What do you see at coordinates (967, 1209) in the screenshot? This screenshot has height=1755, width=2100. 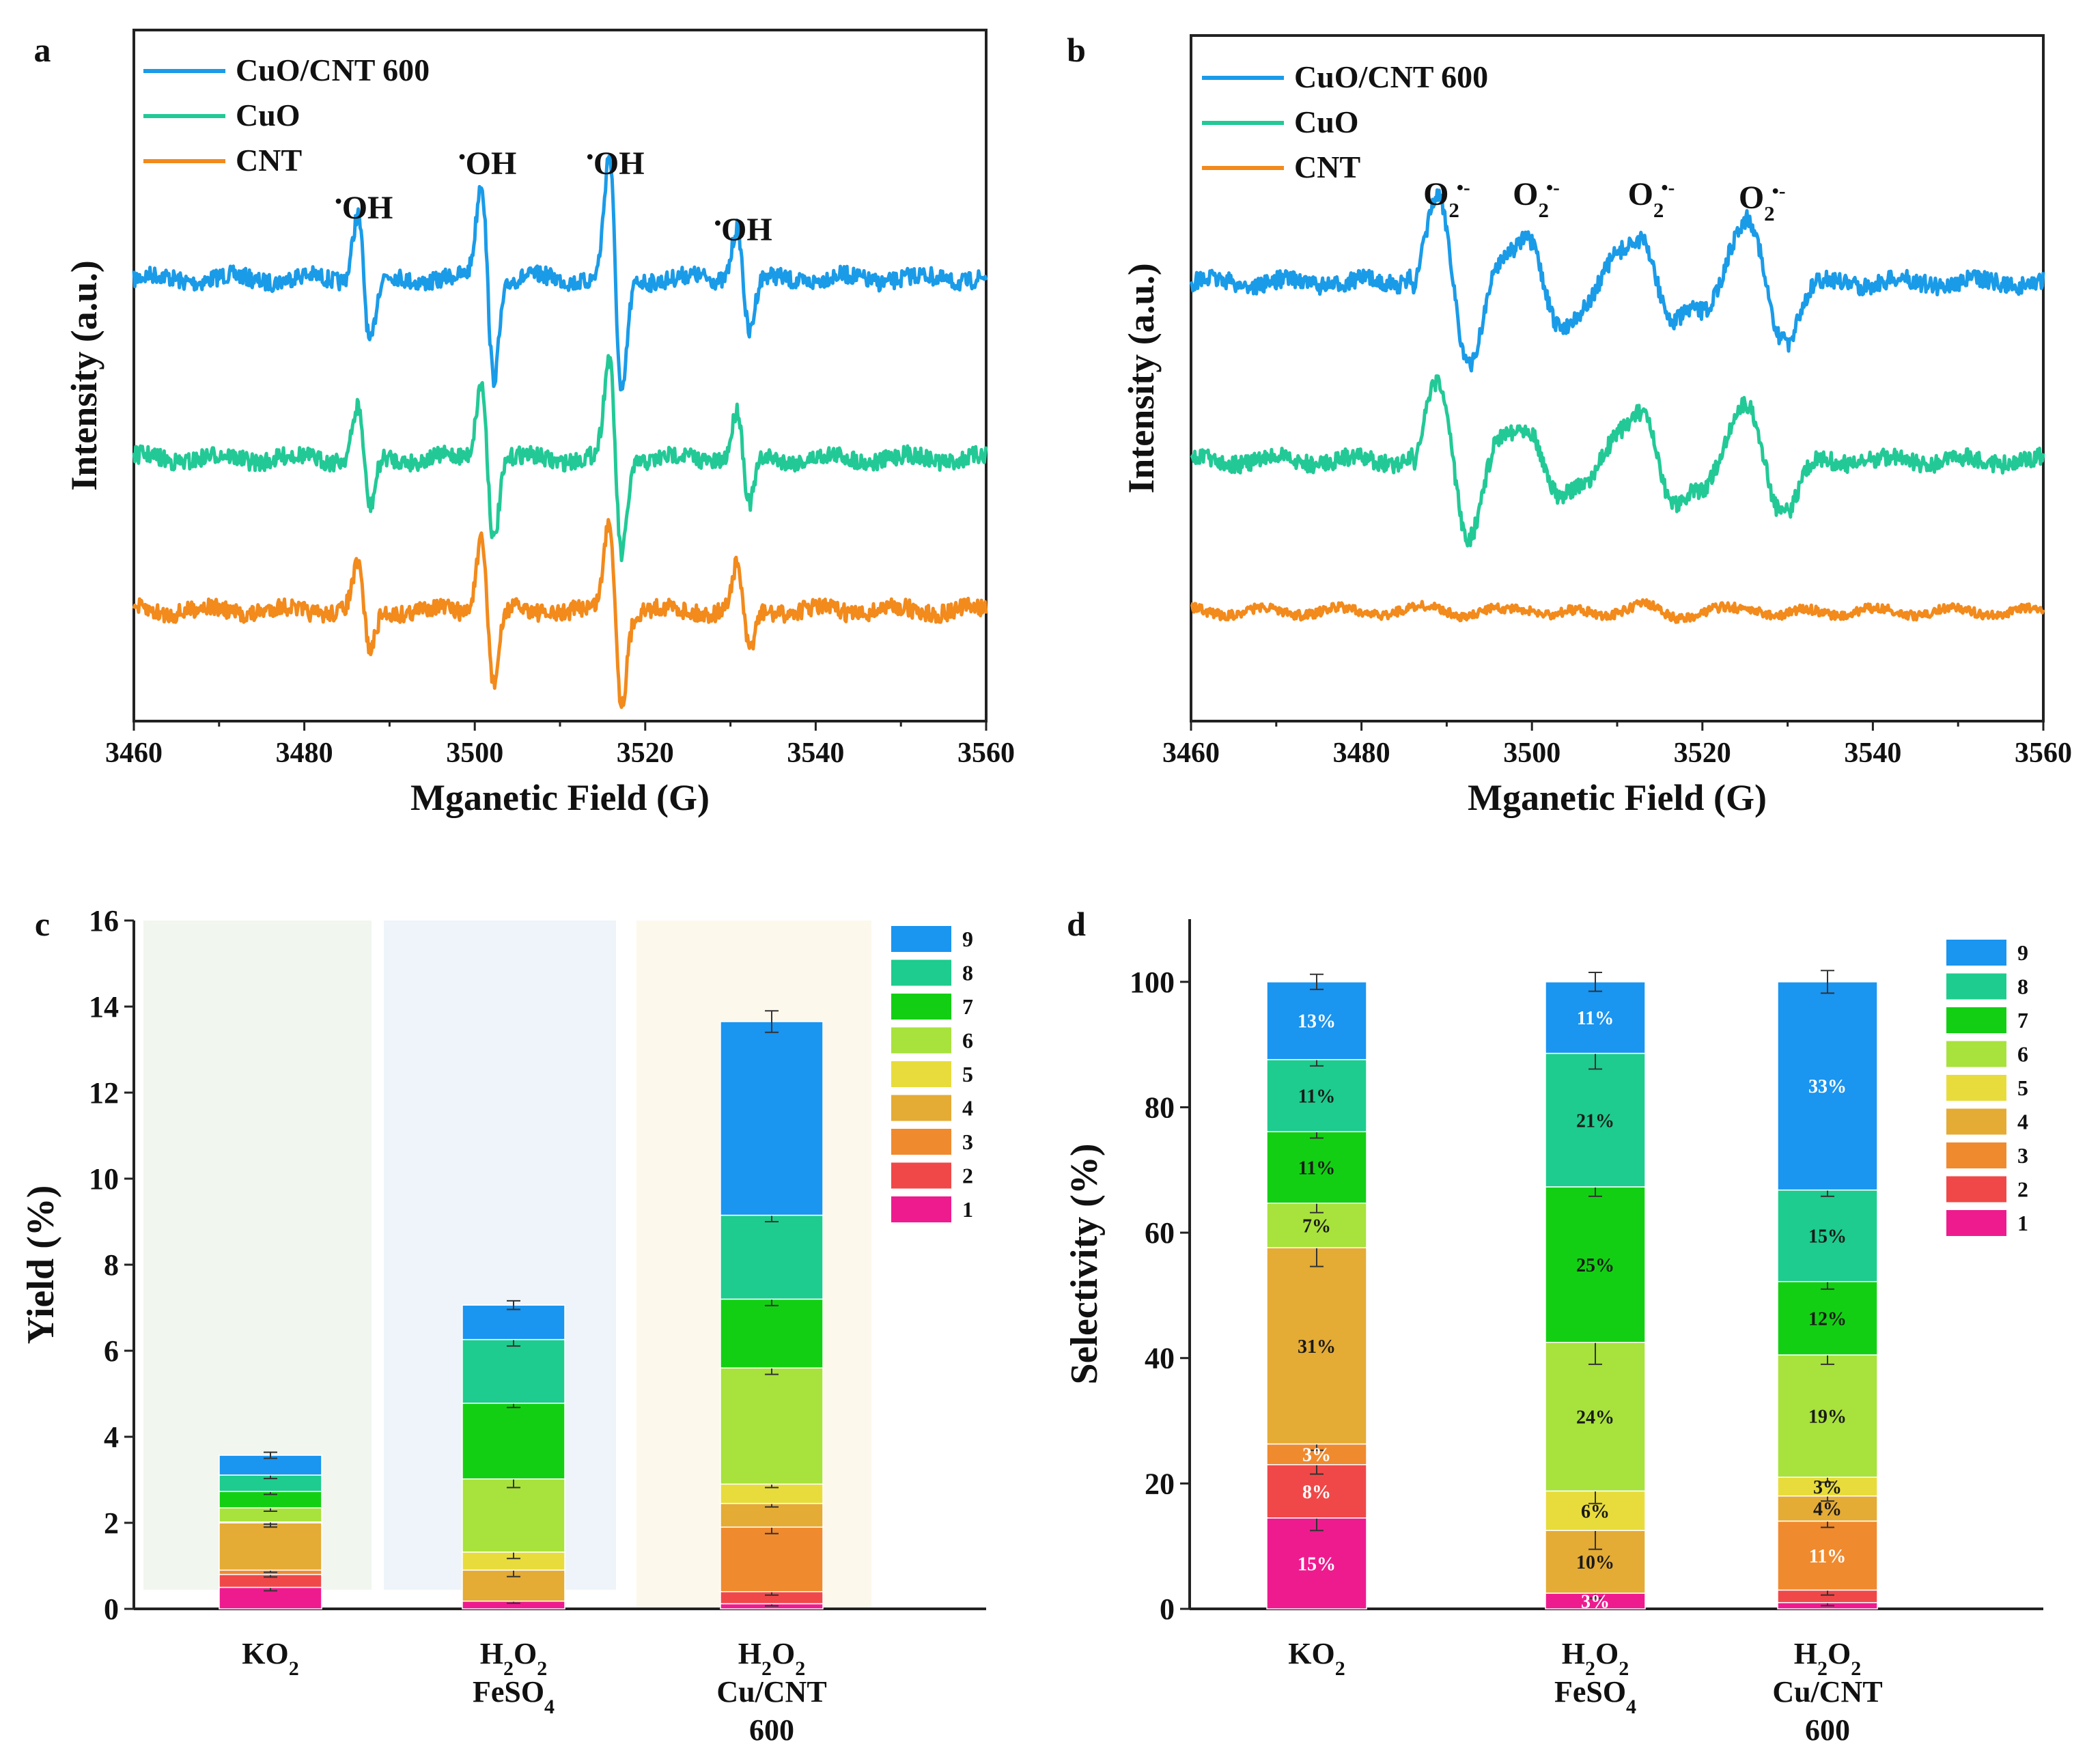 I see `legend-label: 1` at bounding box center [967, 1209].